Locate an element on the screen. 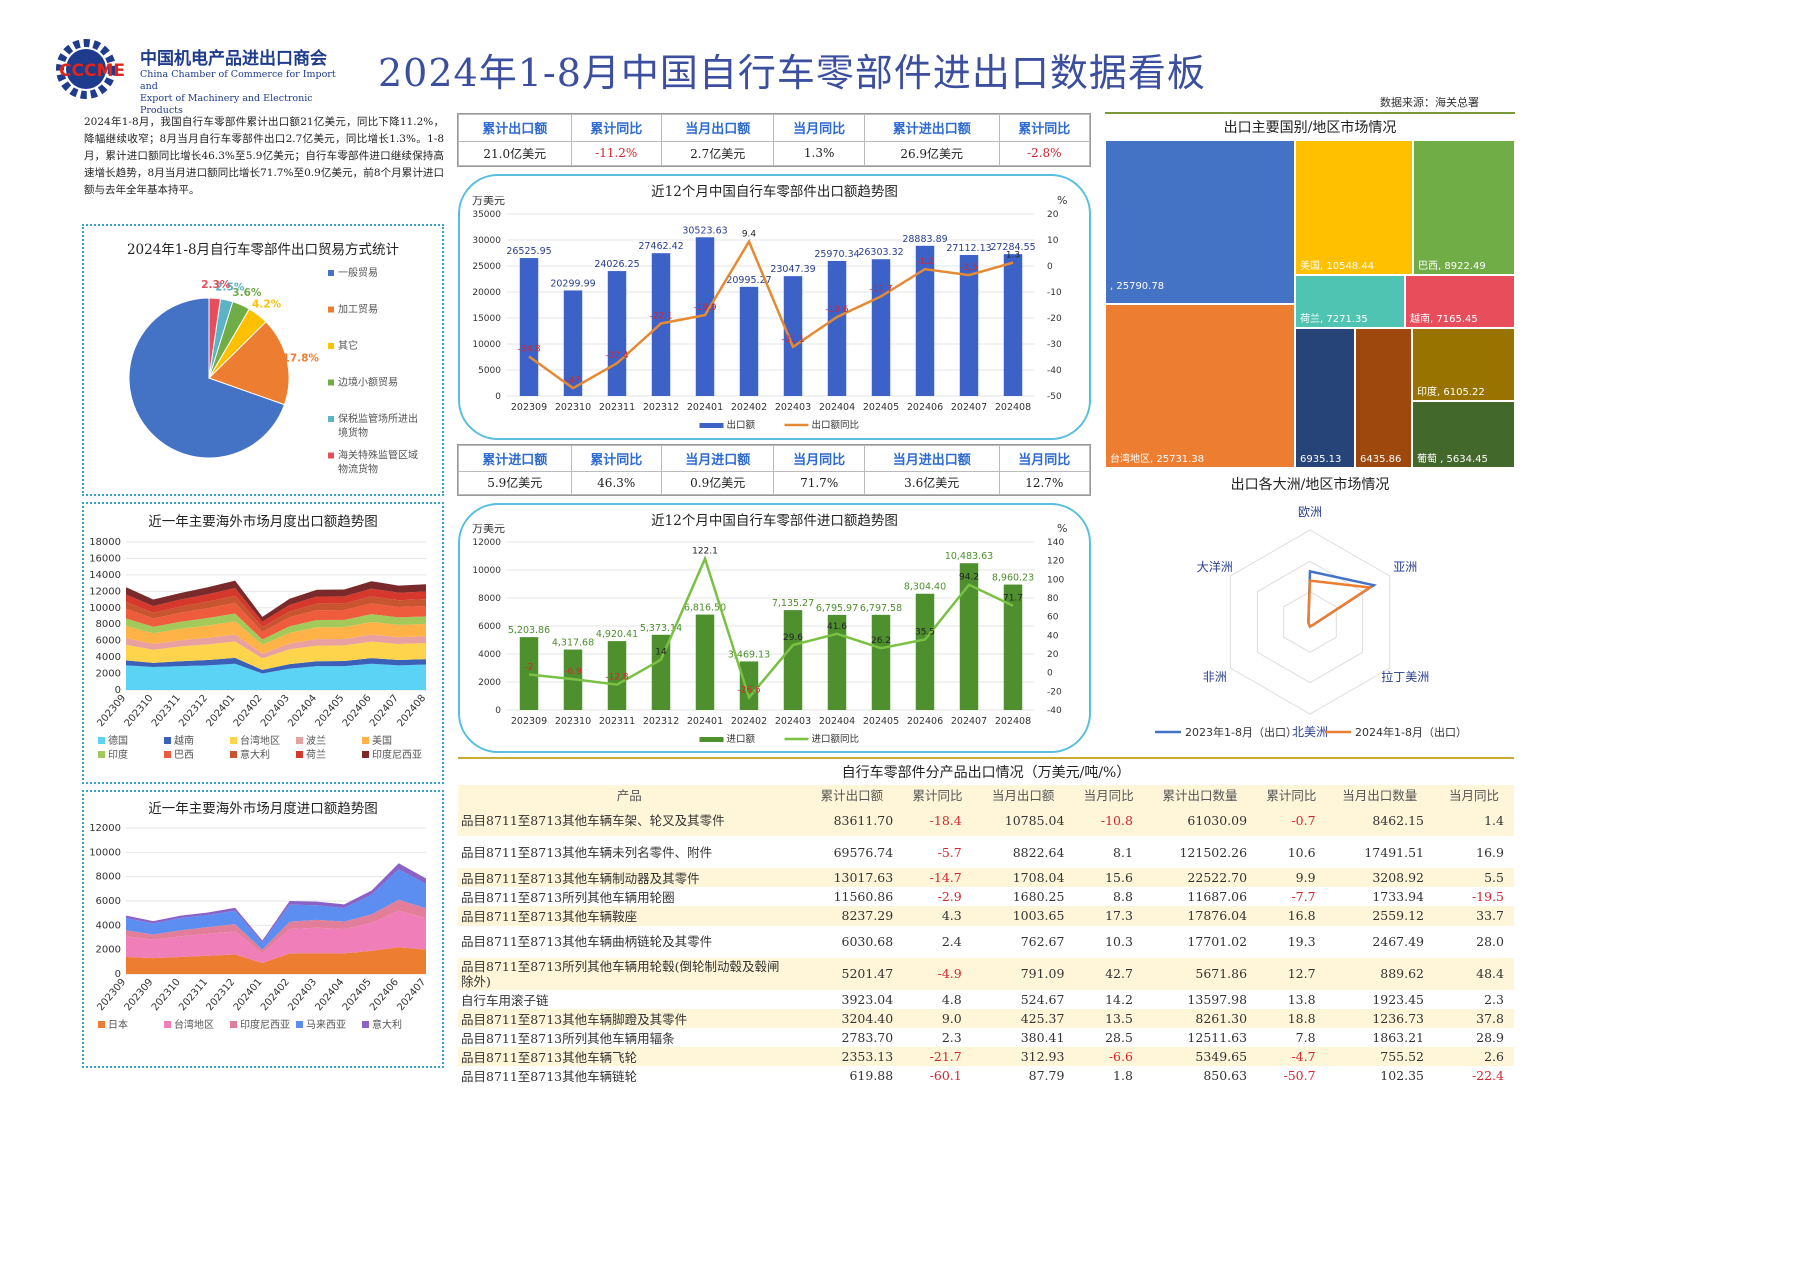 The image size is (1810, 1280). legend-label: 越南 is located at coordinates (184, 740).